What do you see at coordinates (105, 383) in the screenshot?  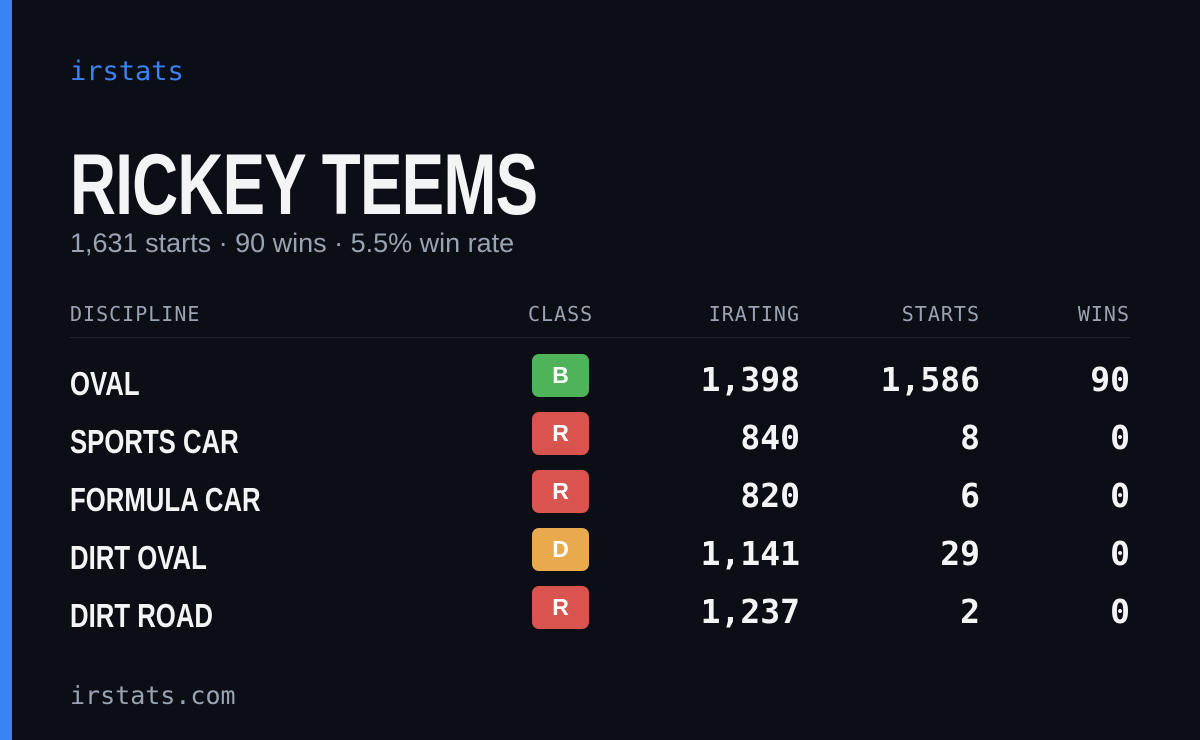 I see `discipline: OVAL` at bounding box center [105, 383].